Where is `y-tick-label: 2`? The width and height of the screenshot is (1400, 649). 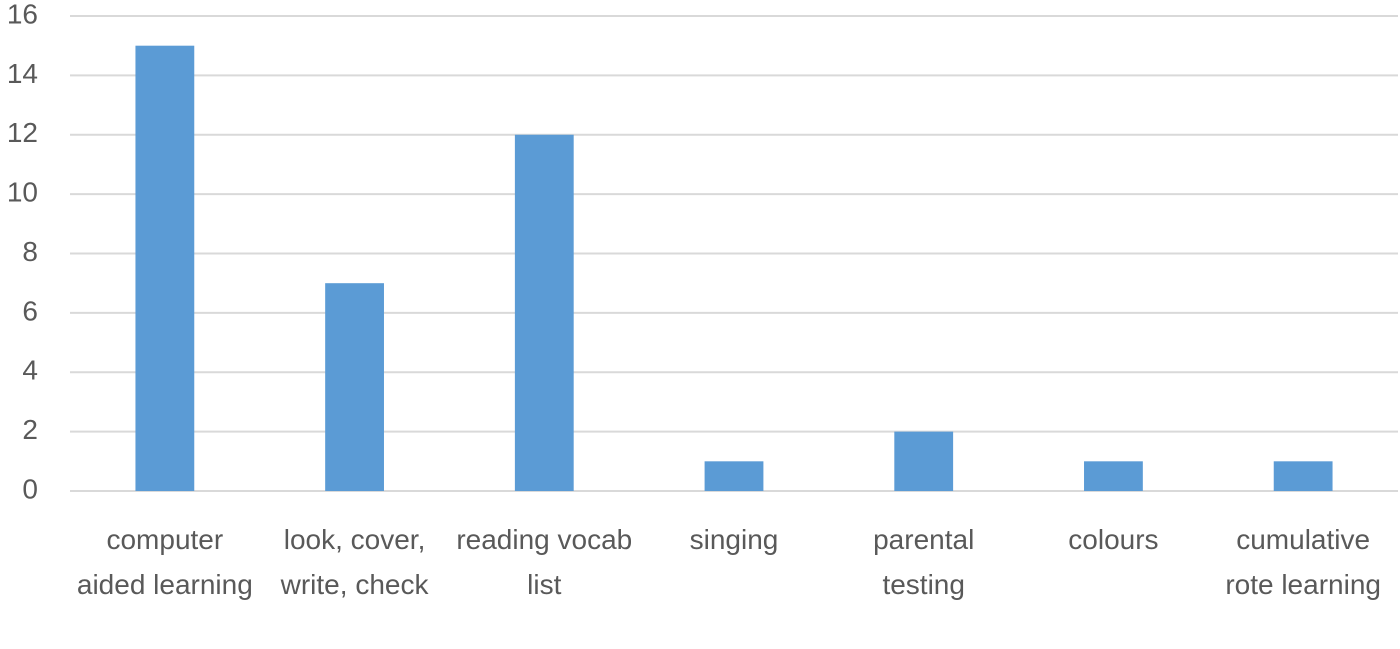 y-tick-label: 2 is located at coordinates (30, 429).